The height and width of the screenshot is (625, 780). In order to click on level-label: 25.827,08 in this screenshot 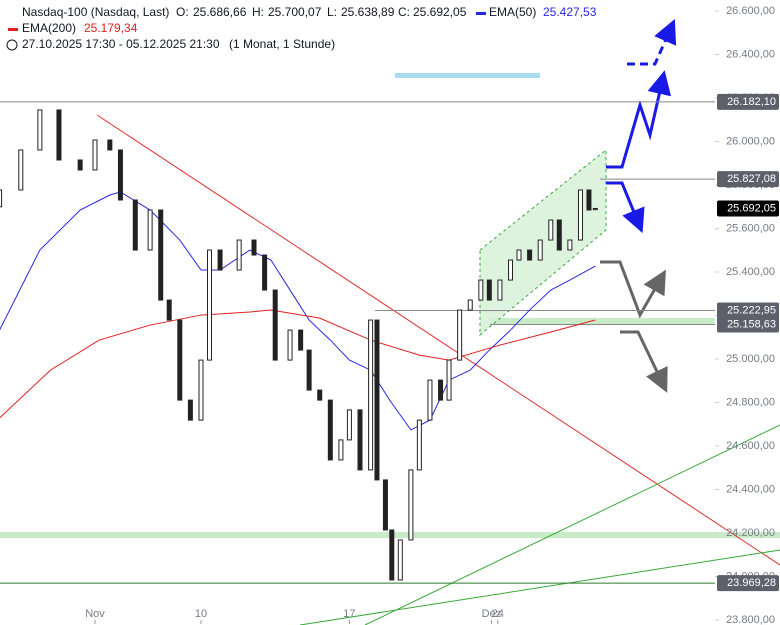, I will do `click(751, 179)`.